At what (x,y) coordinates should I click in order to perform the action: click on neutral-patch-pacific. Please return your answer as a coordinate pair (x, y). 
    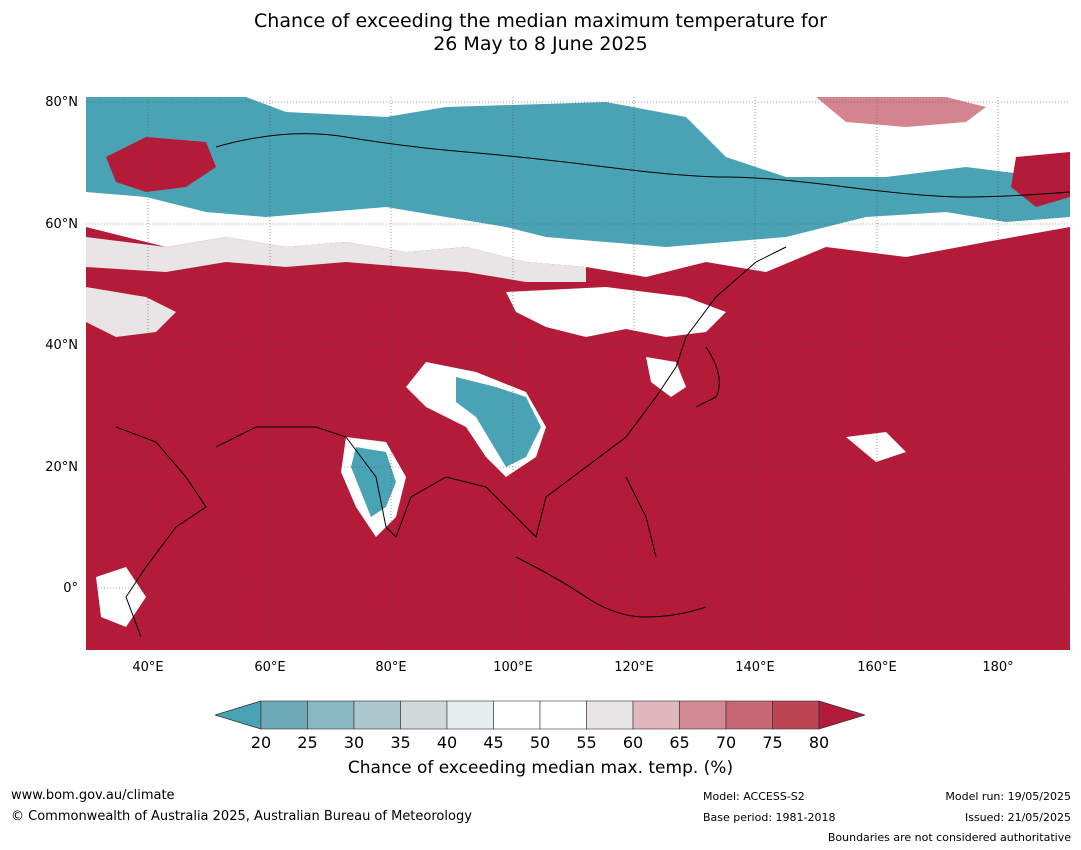
    Looking at the image, I should click on (876, 447).